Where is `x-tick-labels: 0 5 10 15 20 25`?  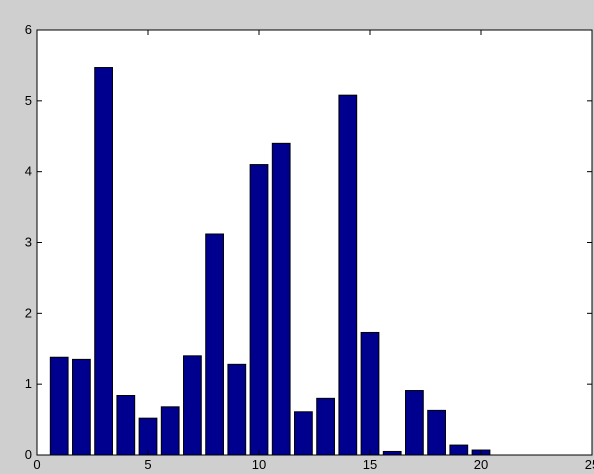 x-tick-labels: 0 5 10 15 20 25 is located at coordinates (313, 464).